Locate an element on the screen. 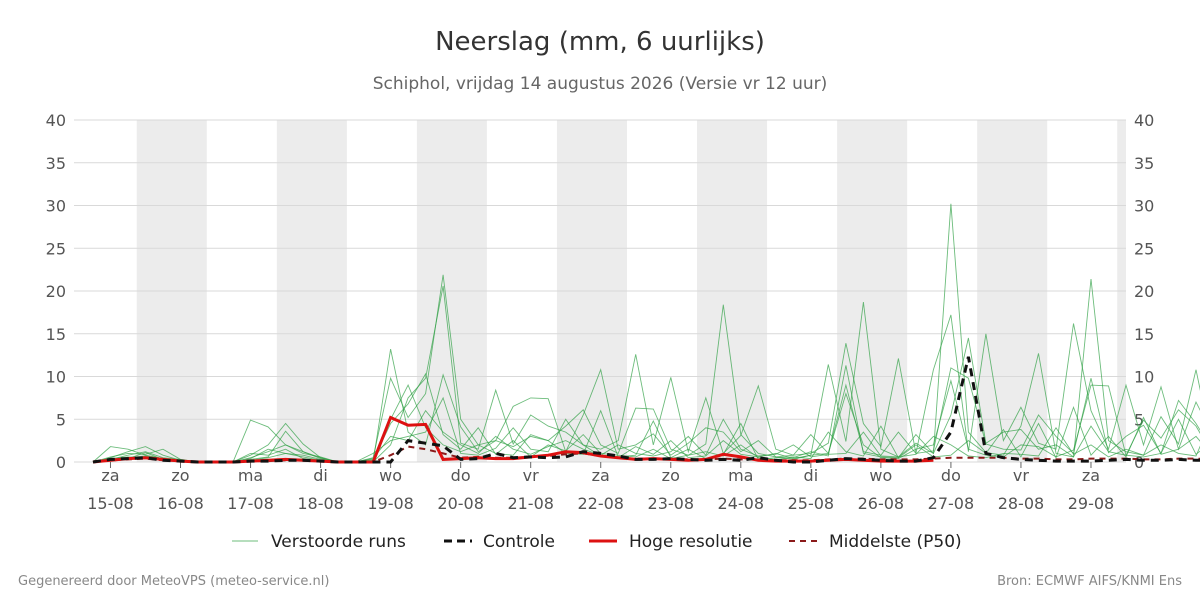  y-tick-label-right: 20 is located at coordinates (1144, 291).